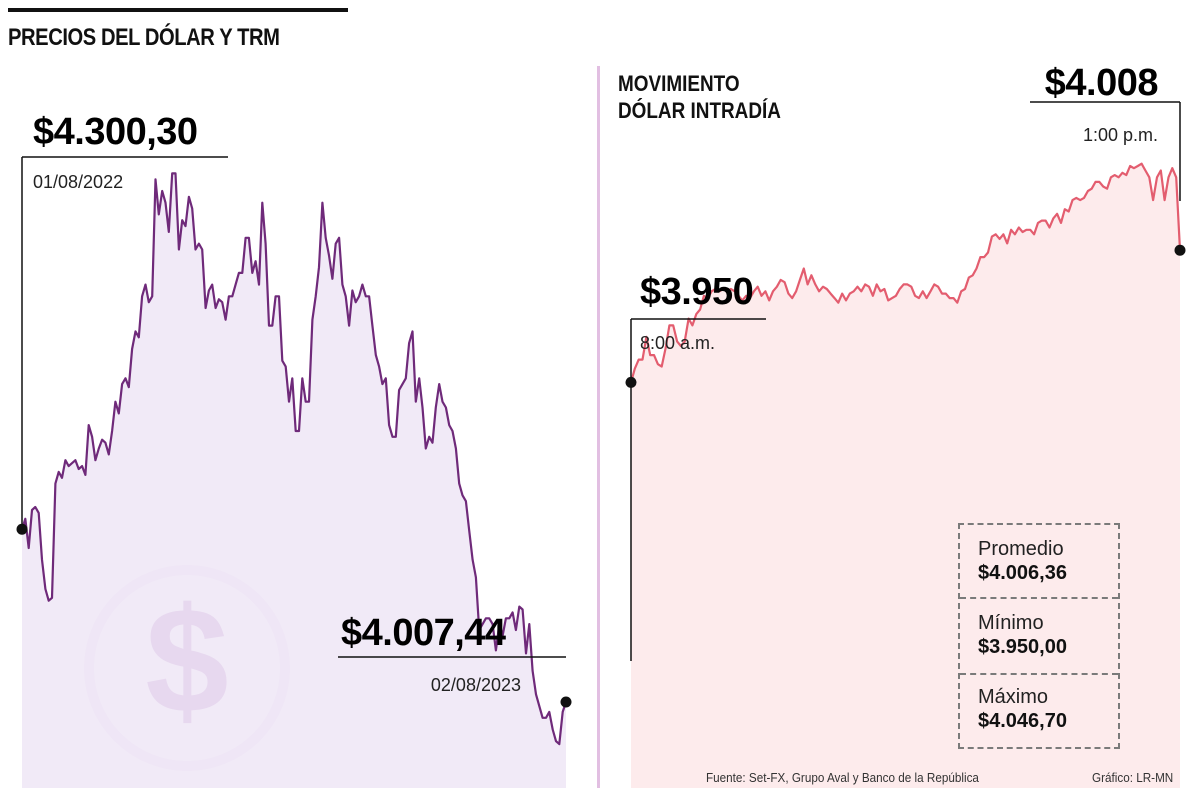 This screenshot has height=789, width=1200. Describe the element at coordinates (1022, 721) in the screenshot. I see `stat-maximo-value: $4.046,70` at that location.